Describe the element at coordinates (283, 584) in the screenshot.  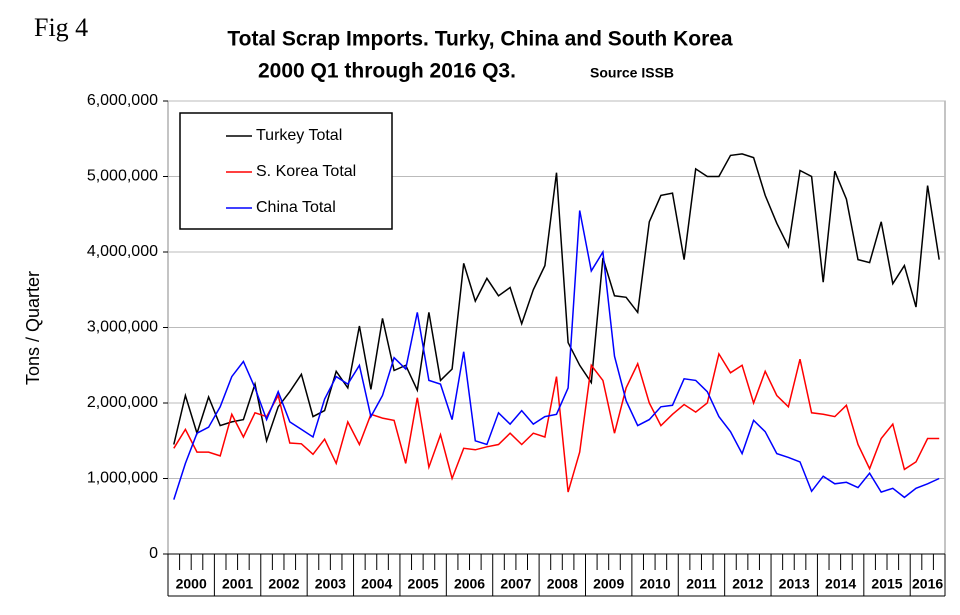
I see `x-tick-label: 2002` at that location.